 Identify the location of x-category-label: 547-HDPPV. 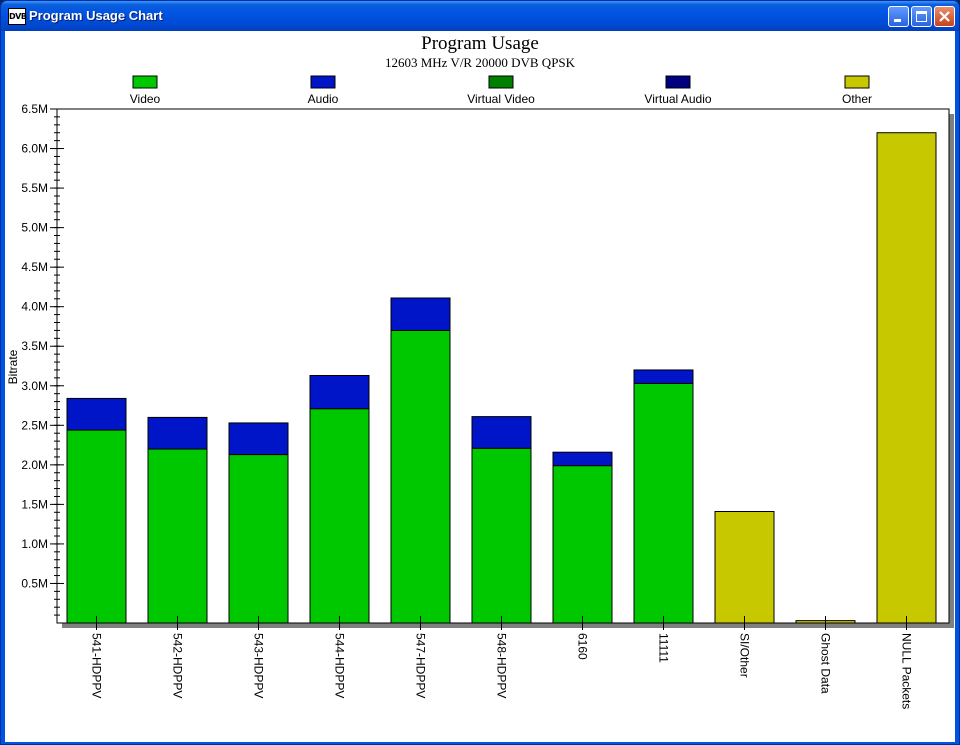
(421, 665).